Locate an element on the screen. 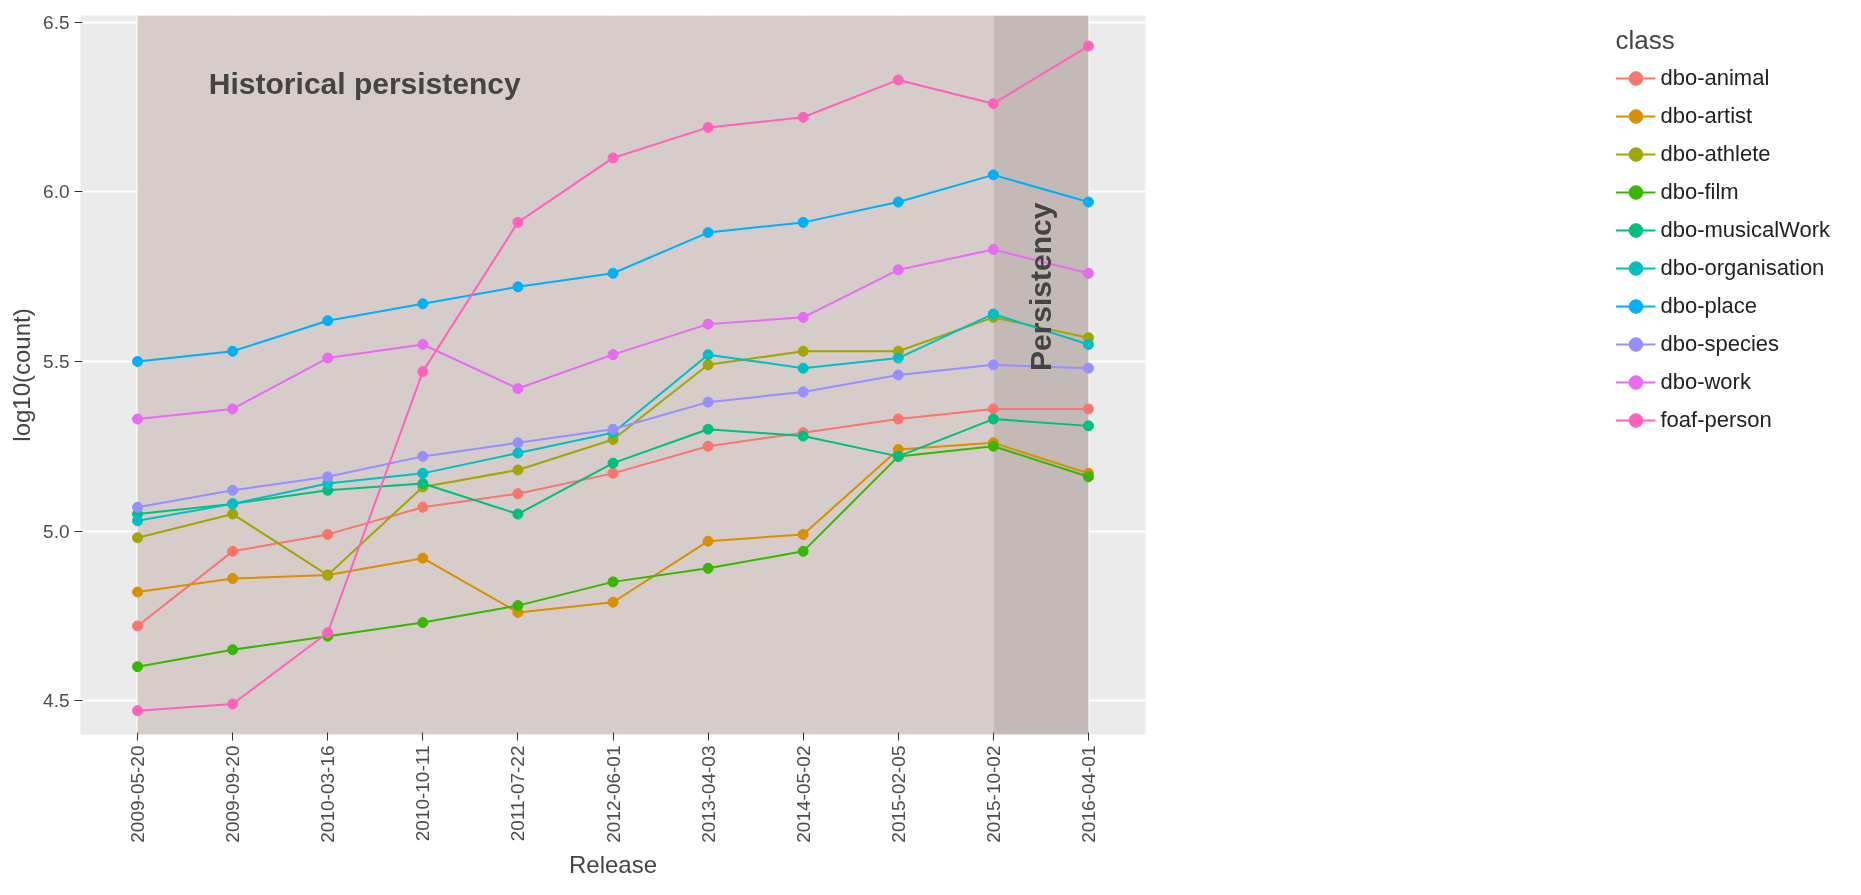  legend-label: dbo-film is located at coordinates (1699, 192).